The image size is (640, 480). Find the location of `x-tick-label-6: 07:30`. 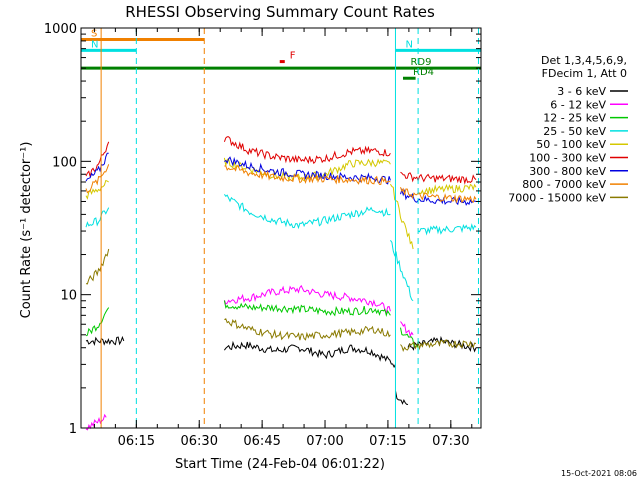

x-tick-label-6: 07:30 is located at coordinates (450, 441).